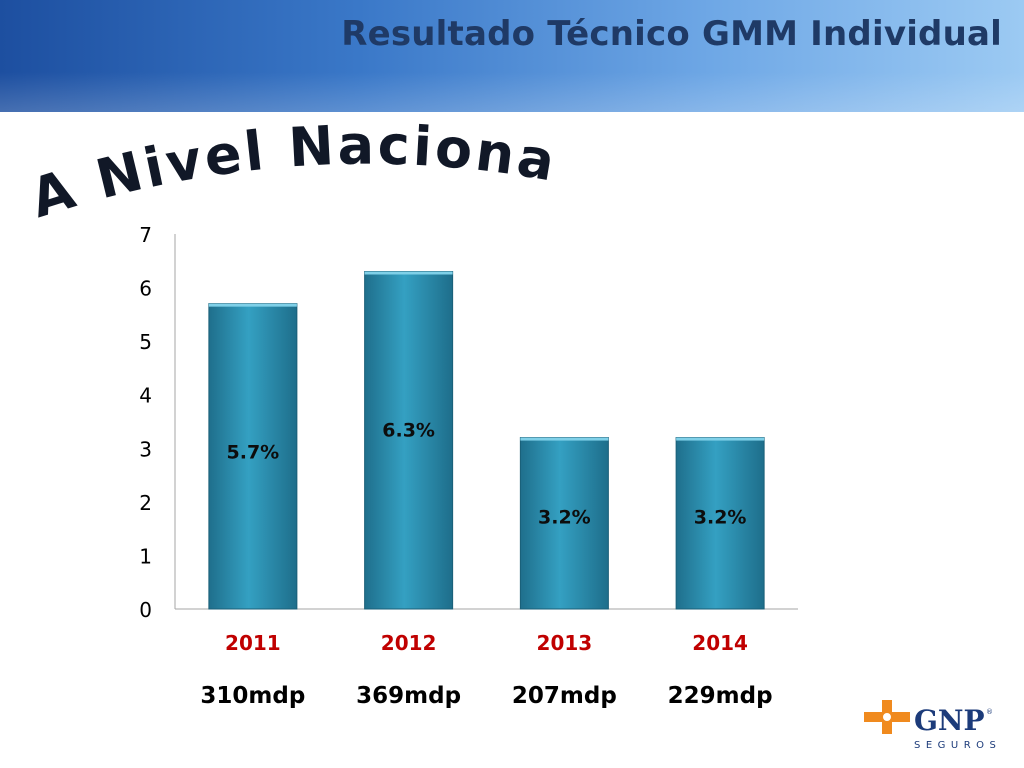  I want to click on sub-label: 310mdp, so click(252, 696).